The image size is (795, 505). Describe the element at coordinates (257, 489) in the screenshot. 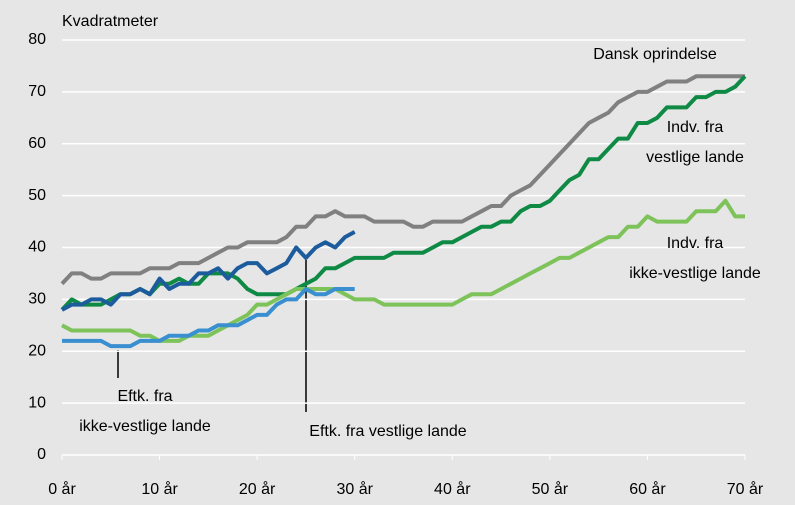

I see `x-tick-label: 20 år` at that location.